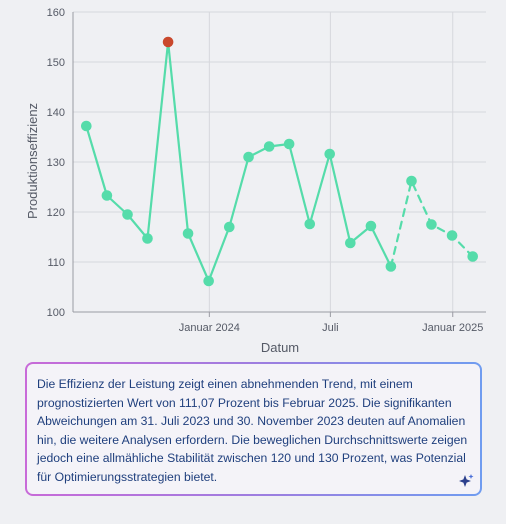 This screenshot has width=506, height=524. I want to click on y-tick-label: 130, so click(56, 163).